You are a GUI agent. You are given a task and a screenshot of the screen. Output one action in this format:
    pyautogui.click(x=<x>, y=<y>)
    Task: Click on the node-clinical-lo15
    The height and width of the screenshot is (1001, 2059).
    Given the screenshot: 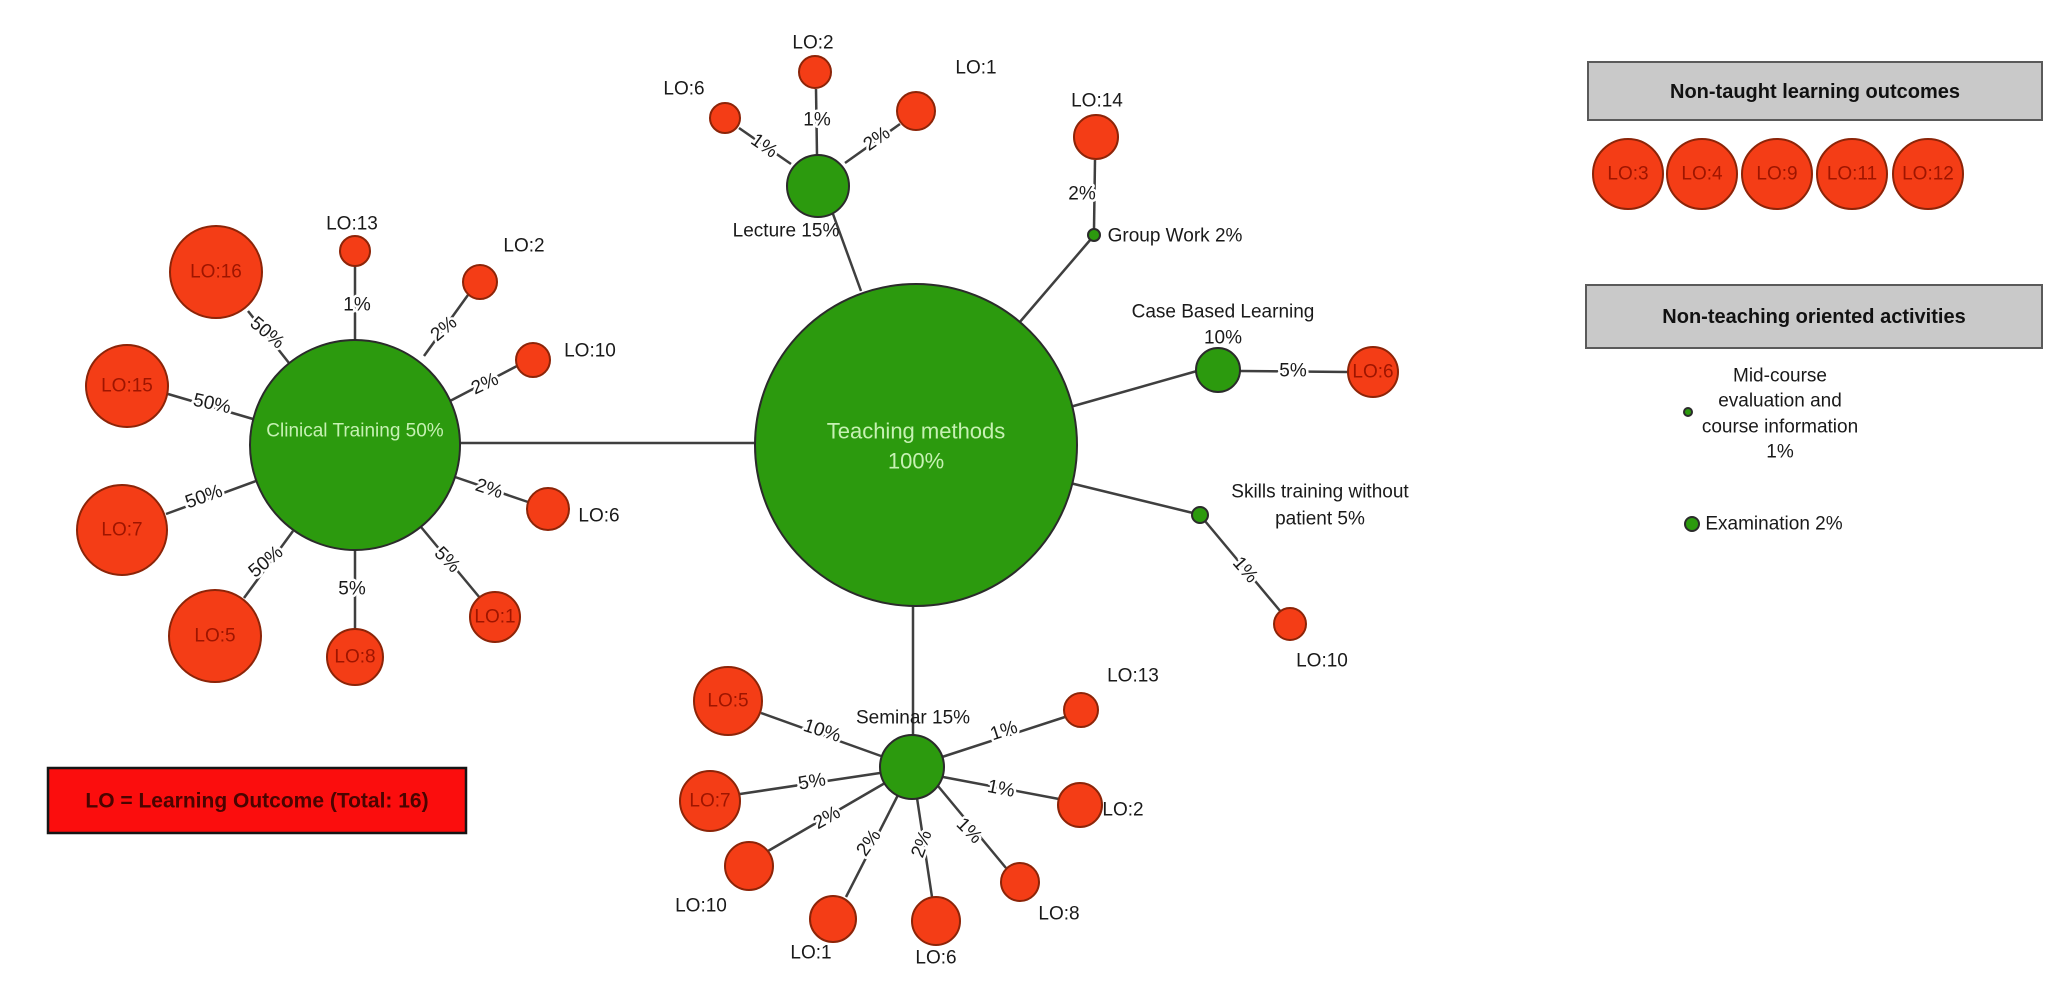 What is the action you would take?
    pyautogui.click(x=127, y=386)
    